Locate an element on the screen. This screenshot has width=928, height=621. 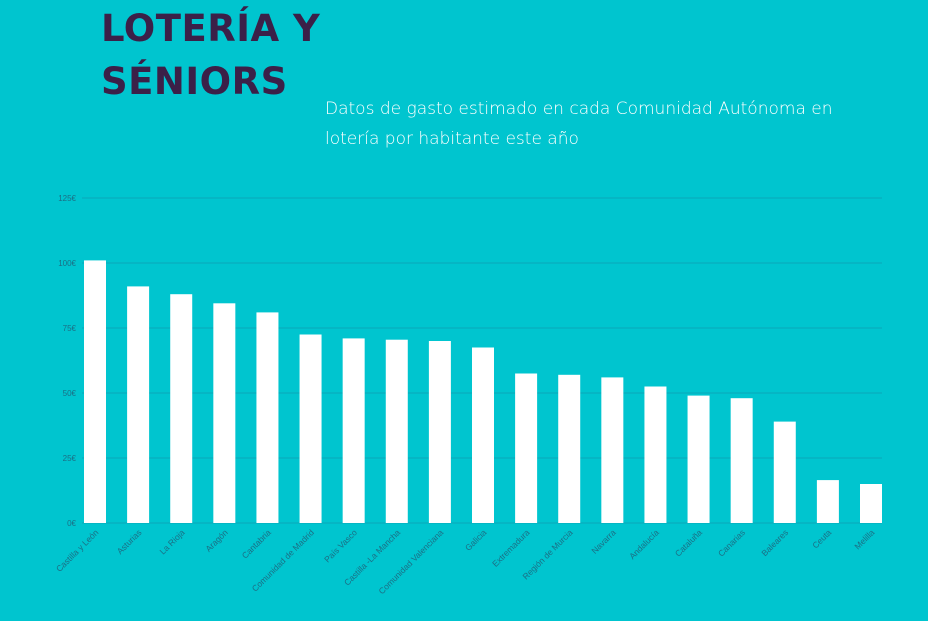
x-tick-label: Canarias is located at coordinates (731, 542).